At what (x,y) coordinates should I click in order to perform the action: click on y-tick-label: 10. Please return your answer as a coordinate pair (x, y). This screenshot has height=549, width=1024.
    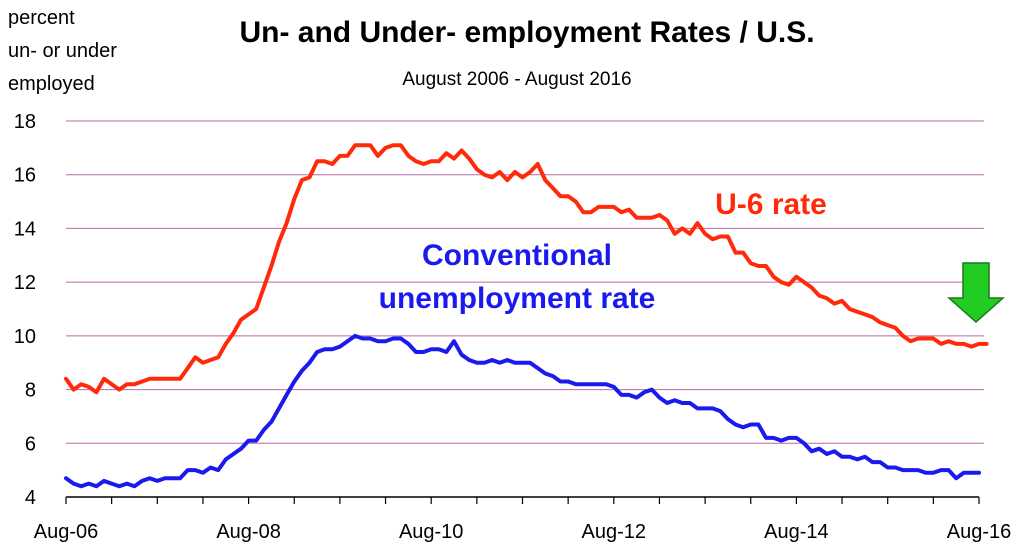
    Looking at the image, I should click on (25, 337).